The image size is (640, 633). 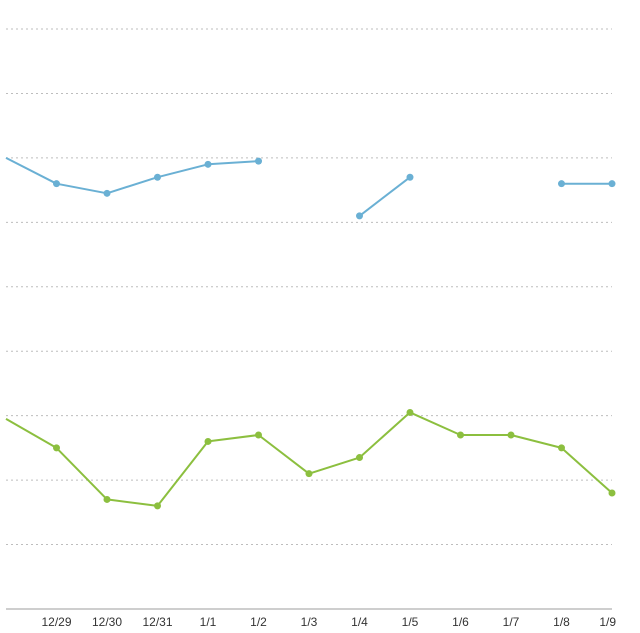 I want to click on x-tick-label: 1/2, so click(x=258, y=622).